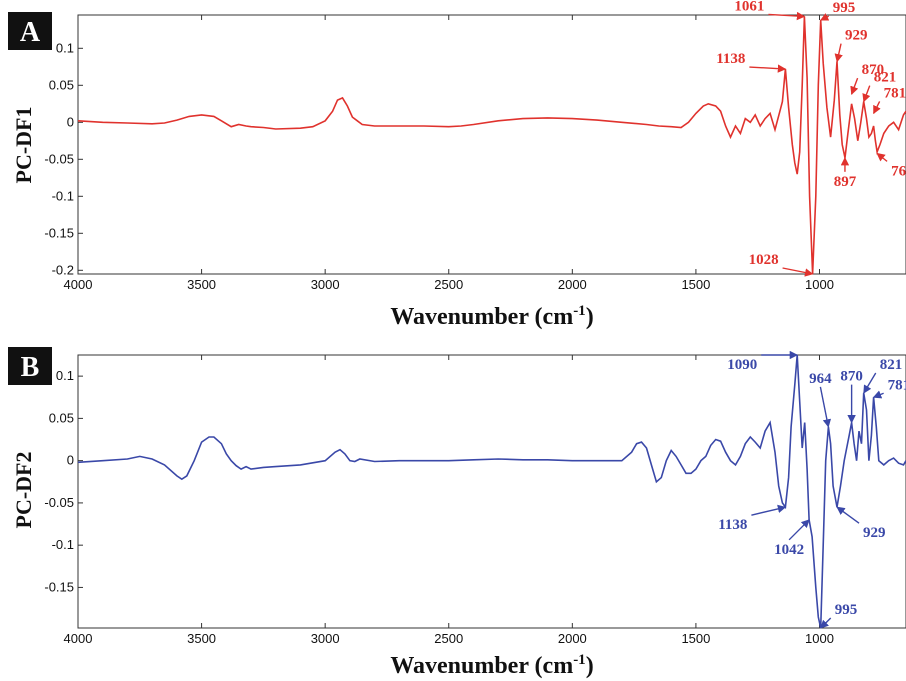  I want to click on panel-b-x-axis-label-main: Wavenumber (cm, so click(481, 666).